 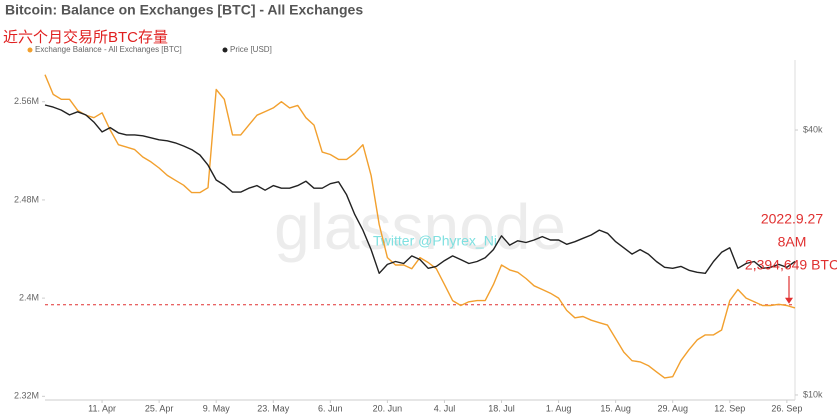 I want to click on annotation-text: 2,394,649 BTC, so click(x=791, y=265).